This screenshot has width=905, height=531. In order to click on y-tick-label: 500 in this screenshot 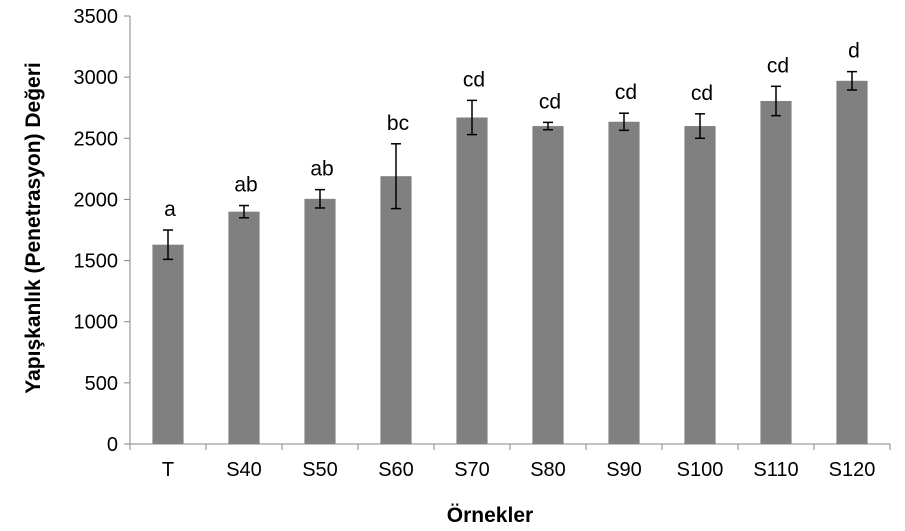, I will do `click(101, 384)`.